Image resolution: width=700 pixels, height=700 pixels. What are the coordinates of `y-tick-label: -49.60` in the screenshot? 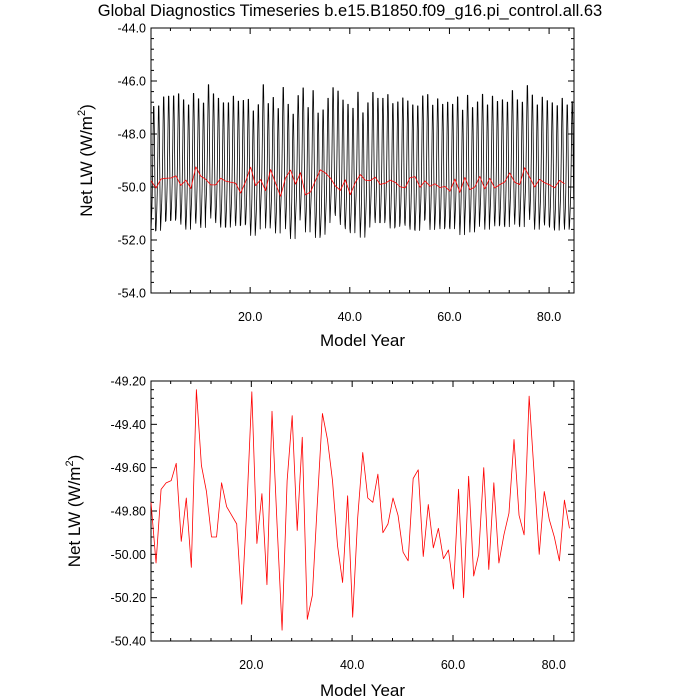 It's located at (128, 468).